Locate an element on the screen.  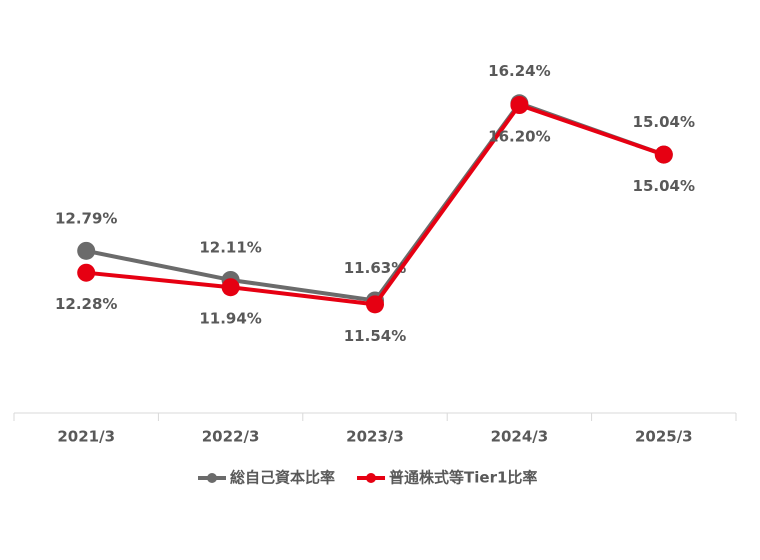
data-label: 16.24% is located at coordinates (519, 71).